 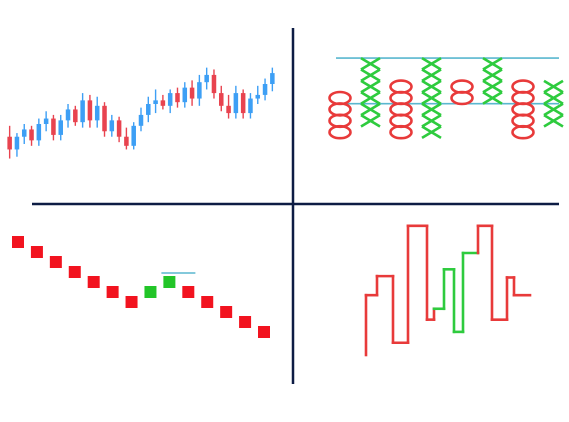 I want to click on renko-chart, so click(x=141, y=287).